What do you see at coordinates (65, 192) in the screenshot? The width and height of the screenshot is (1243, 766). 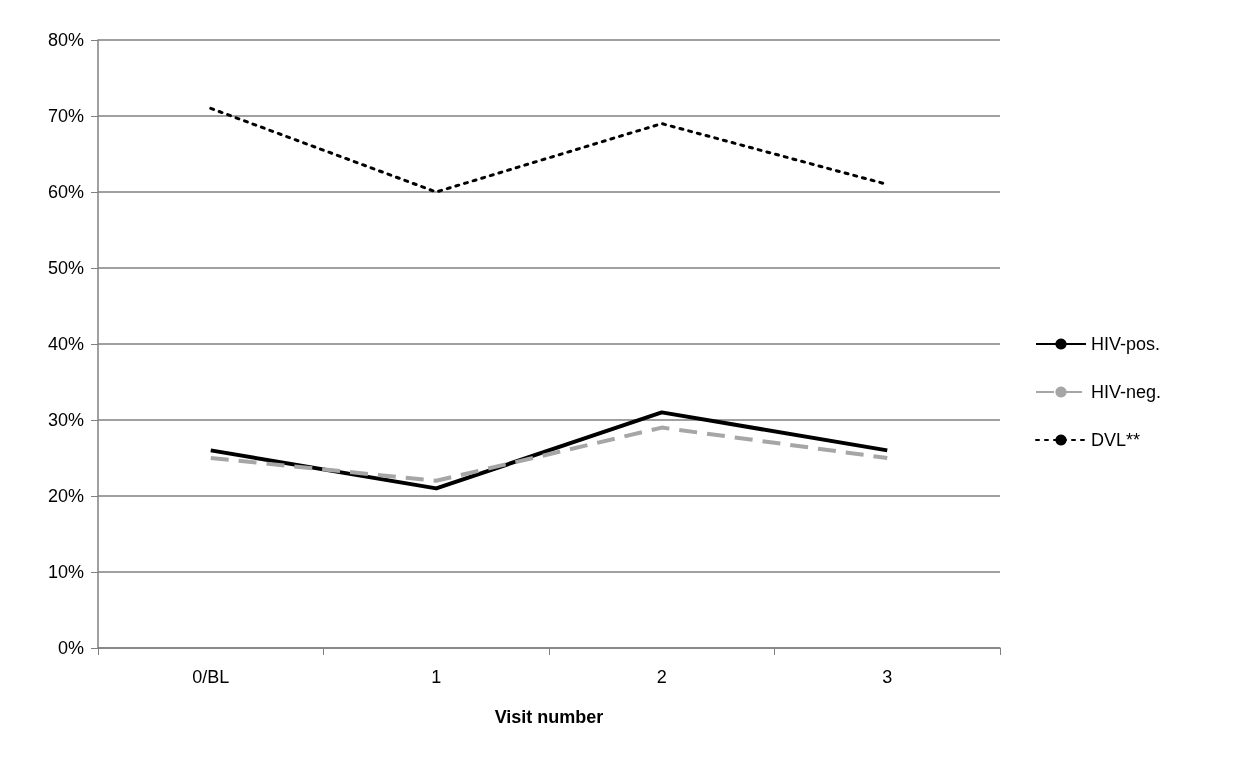 I see `y-tick-label: 60%` at bounding box center [65, 192].